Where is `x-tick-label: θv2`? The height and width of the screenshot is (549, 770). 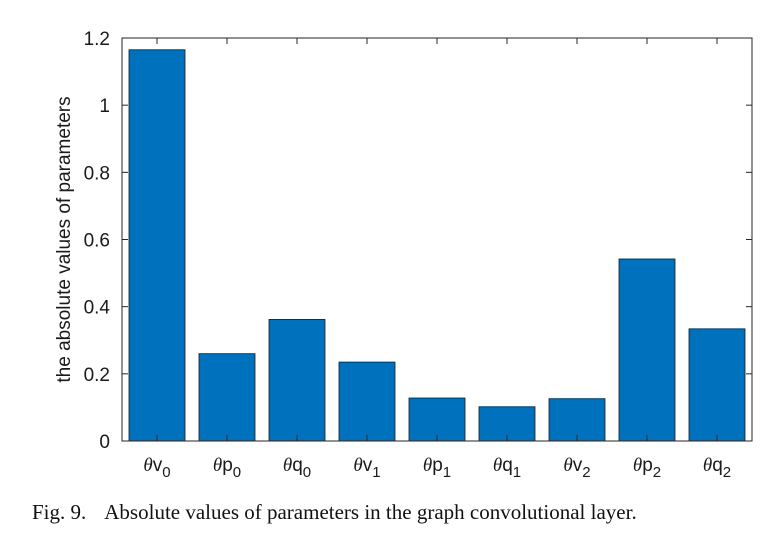 x-tick-label: θv2 is located at coordinates (576, 468).